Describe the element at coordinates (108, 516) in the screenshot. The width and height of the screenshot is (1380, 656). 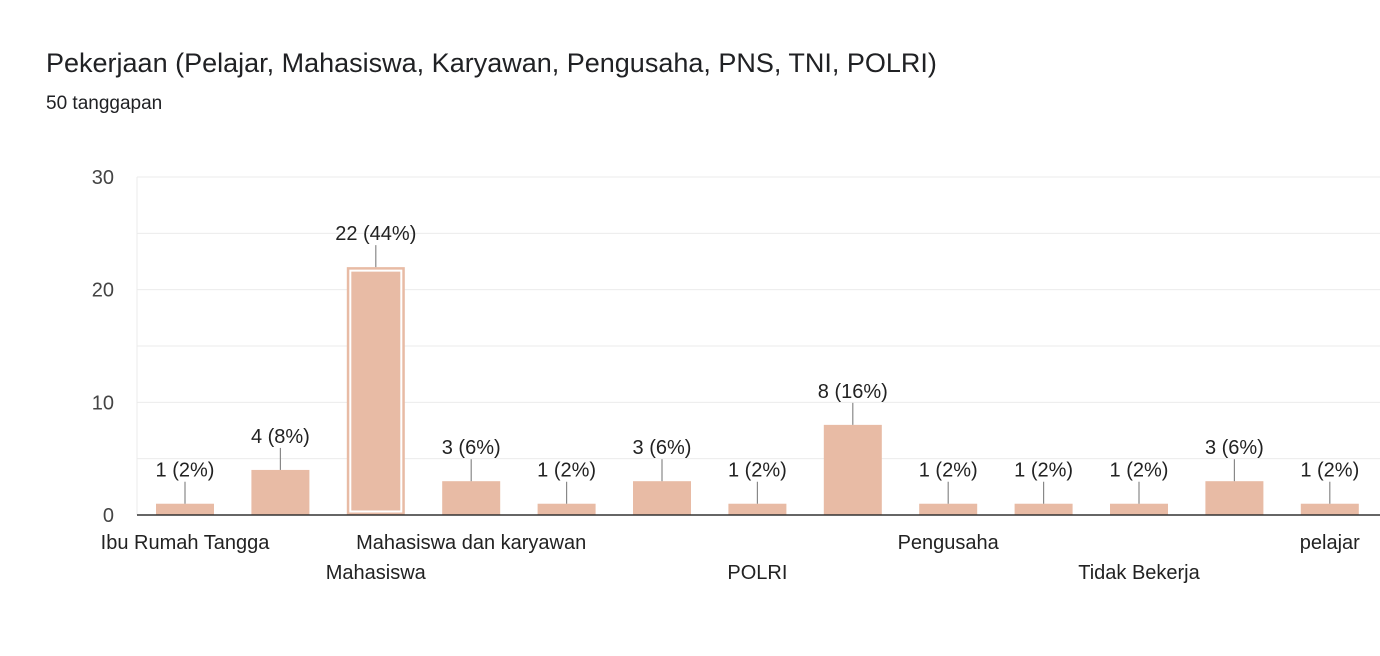
I see `y-tick-label: 0` at that location.